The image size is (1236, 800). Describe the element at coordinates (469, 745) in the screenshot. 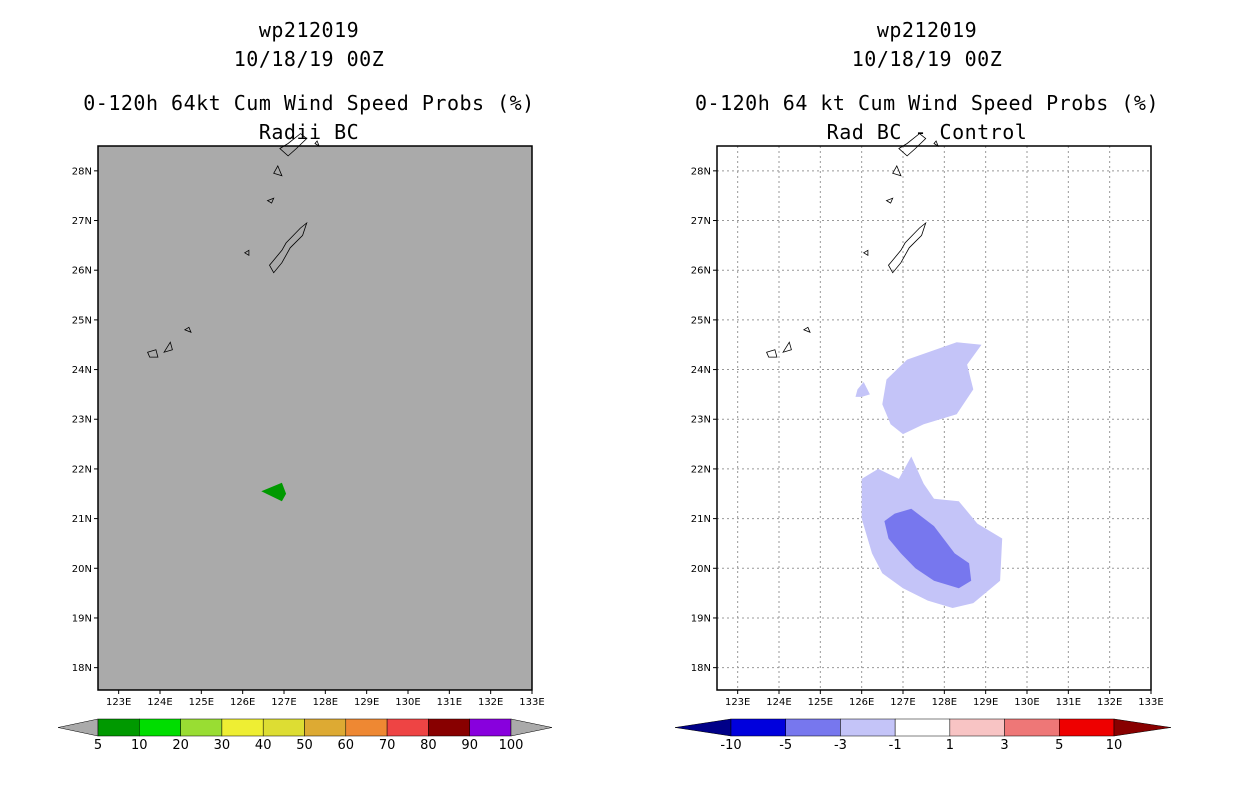

I see `colorbar-label: 90` at that location.